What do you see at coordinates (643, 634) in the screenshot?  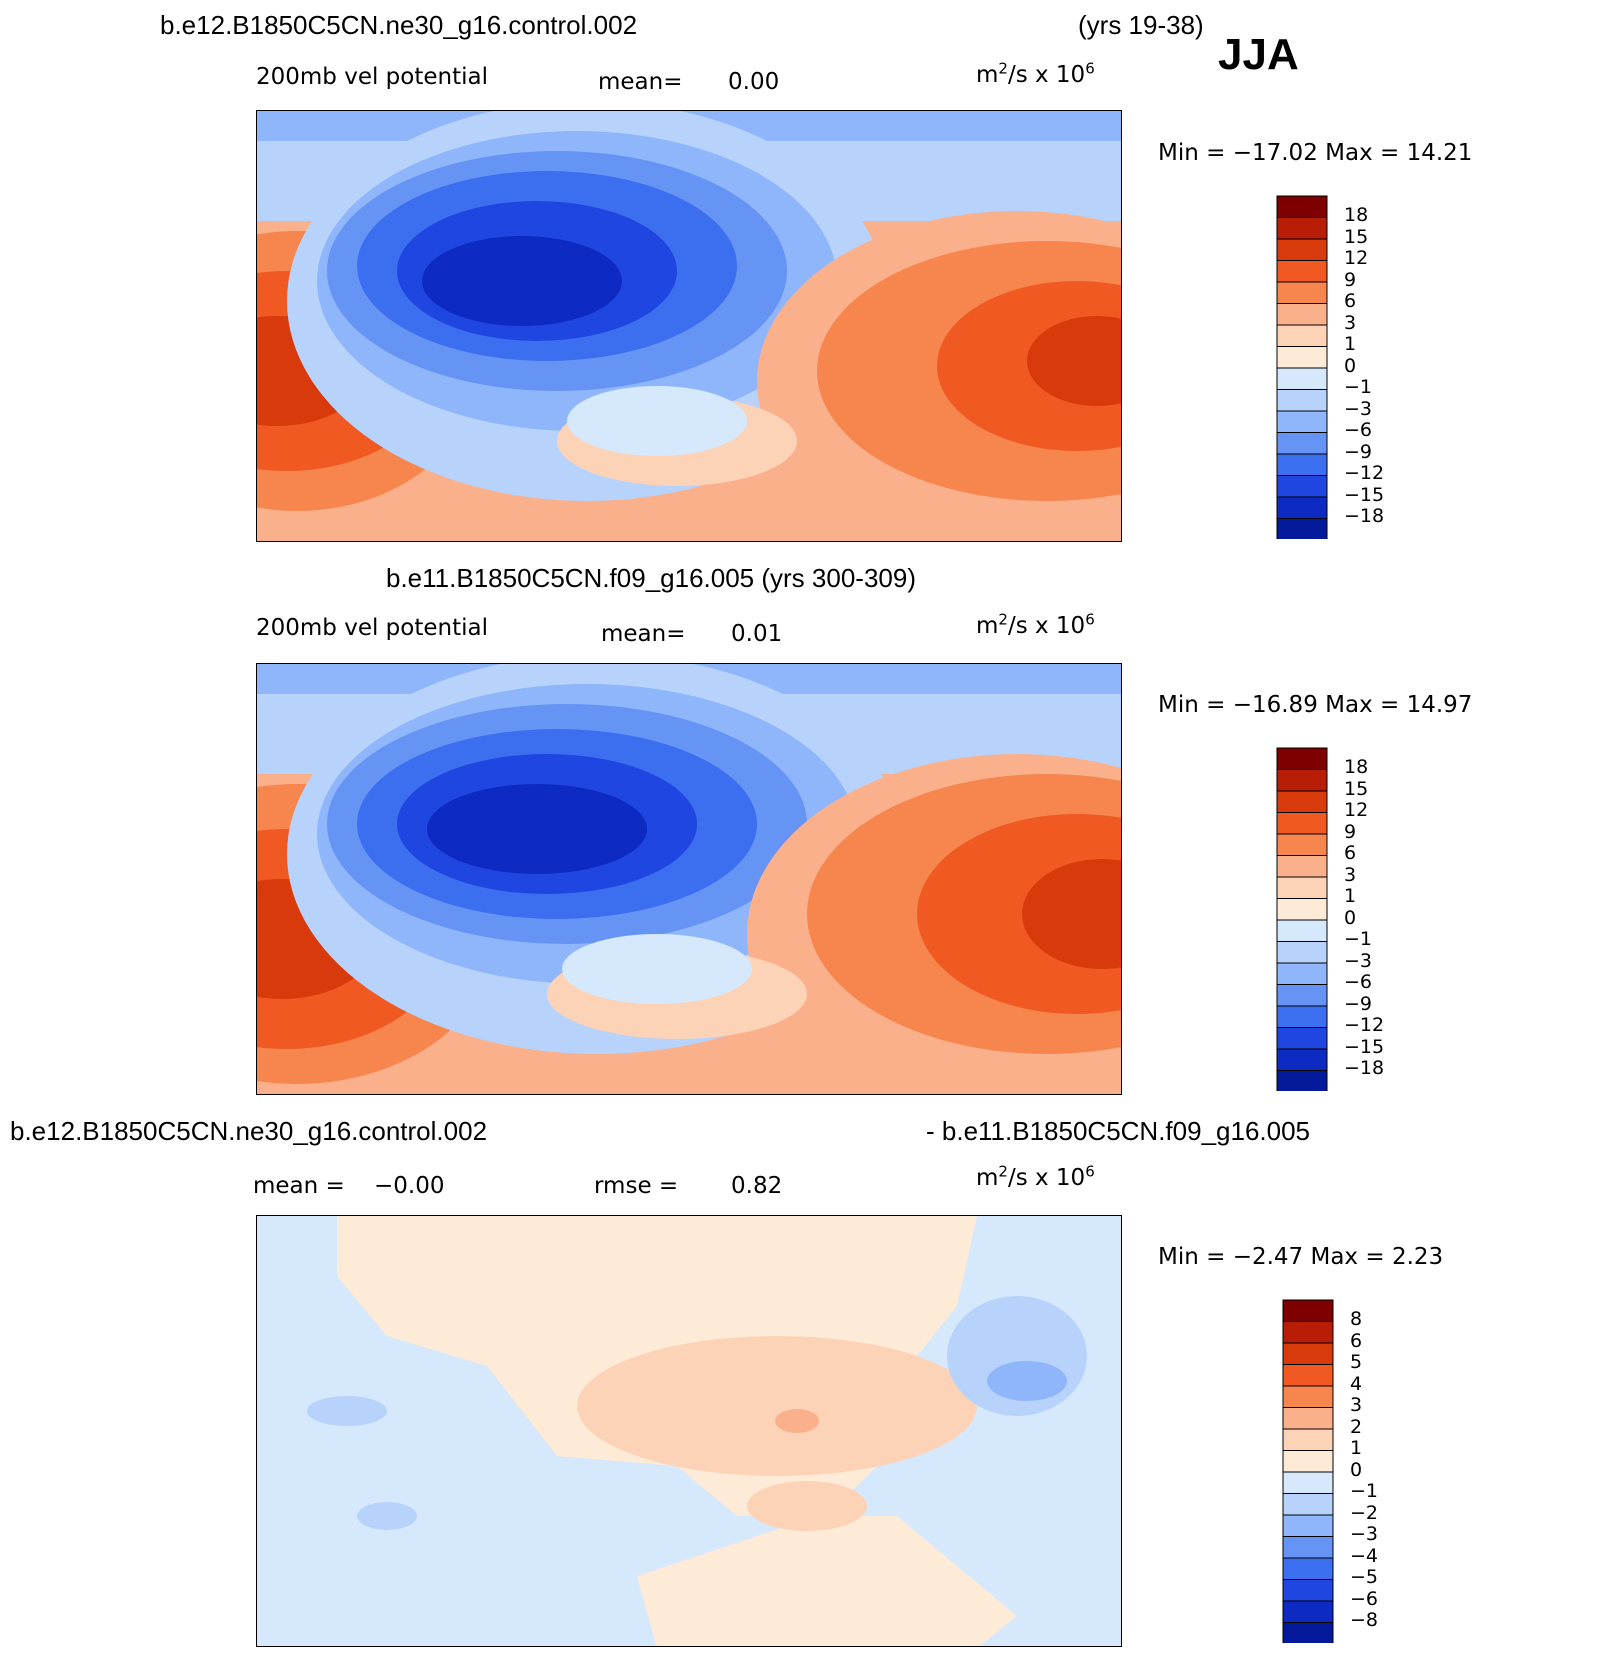 I see `panel2-mean-label: mean=` at bounding box center [643, 634].